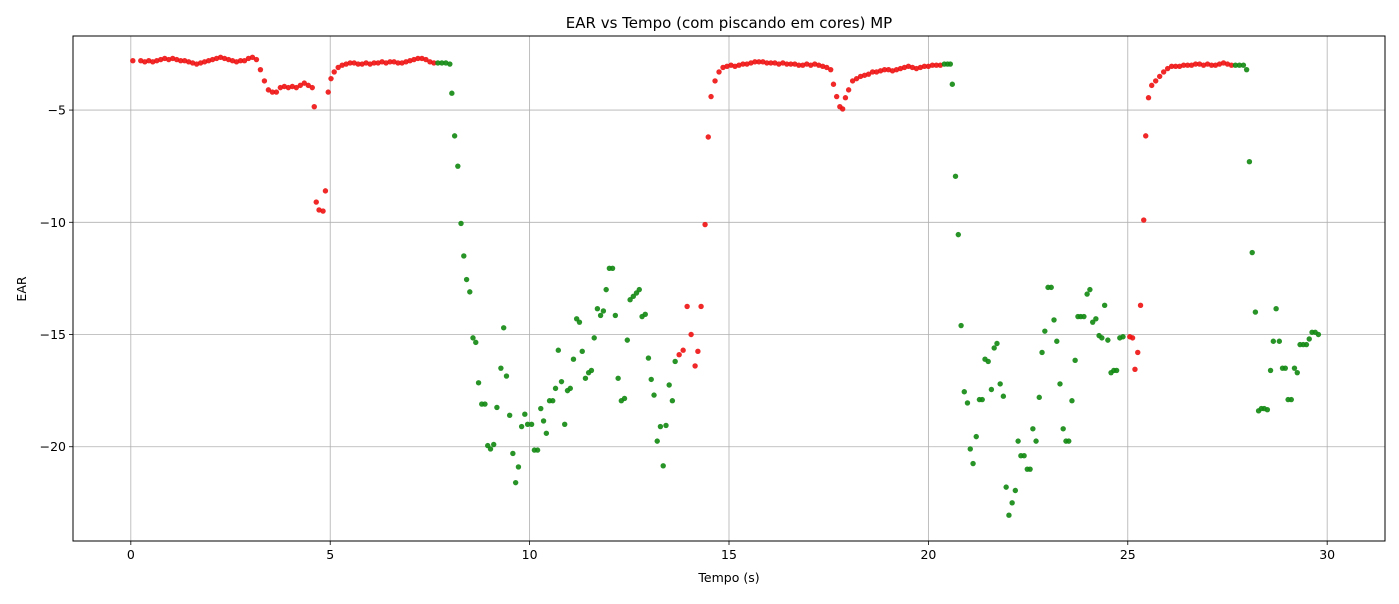 The width and height of the screenshot is (1399, 604). What do you see at coordinates (729, 23) in the screenshot?
I see `chart-title: EAR vs Tempo (com piscando em cores) MP` at bounding box center [729, 23].